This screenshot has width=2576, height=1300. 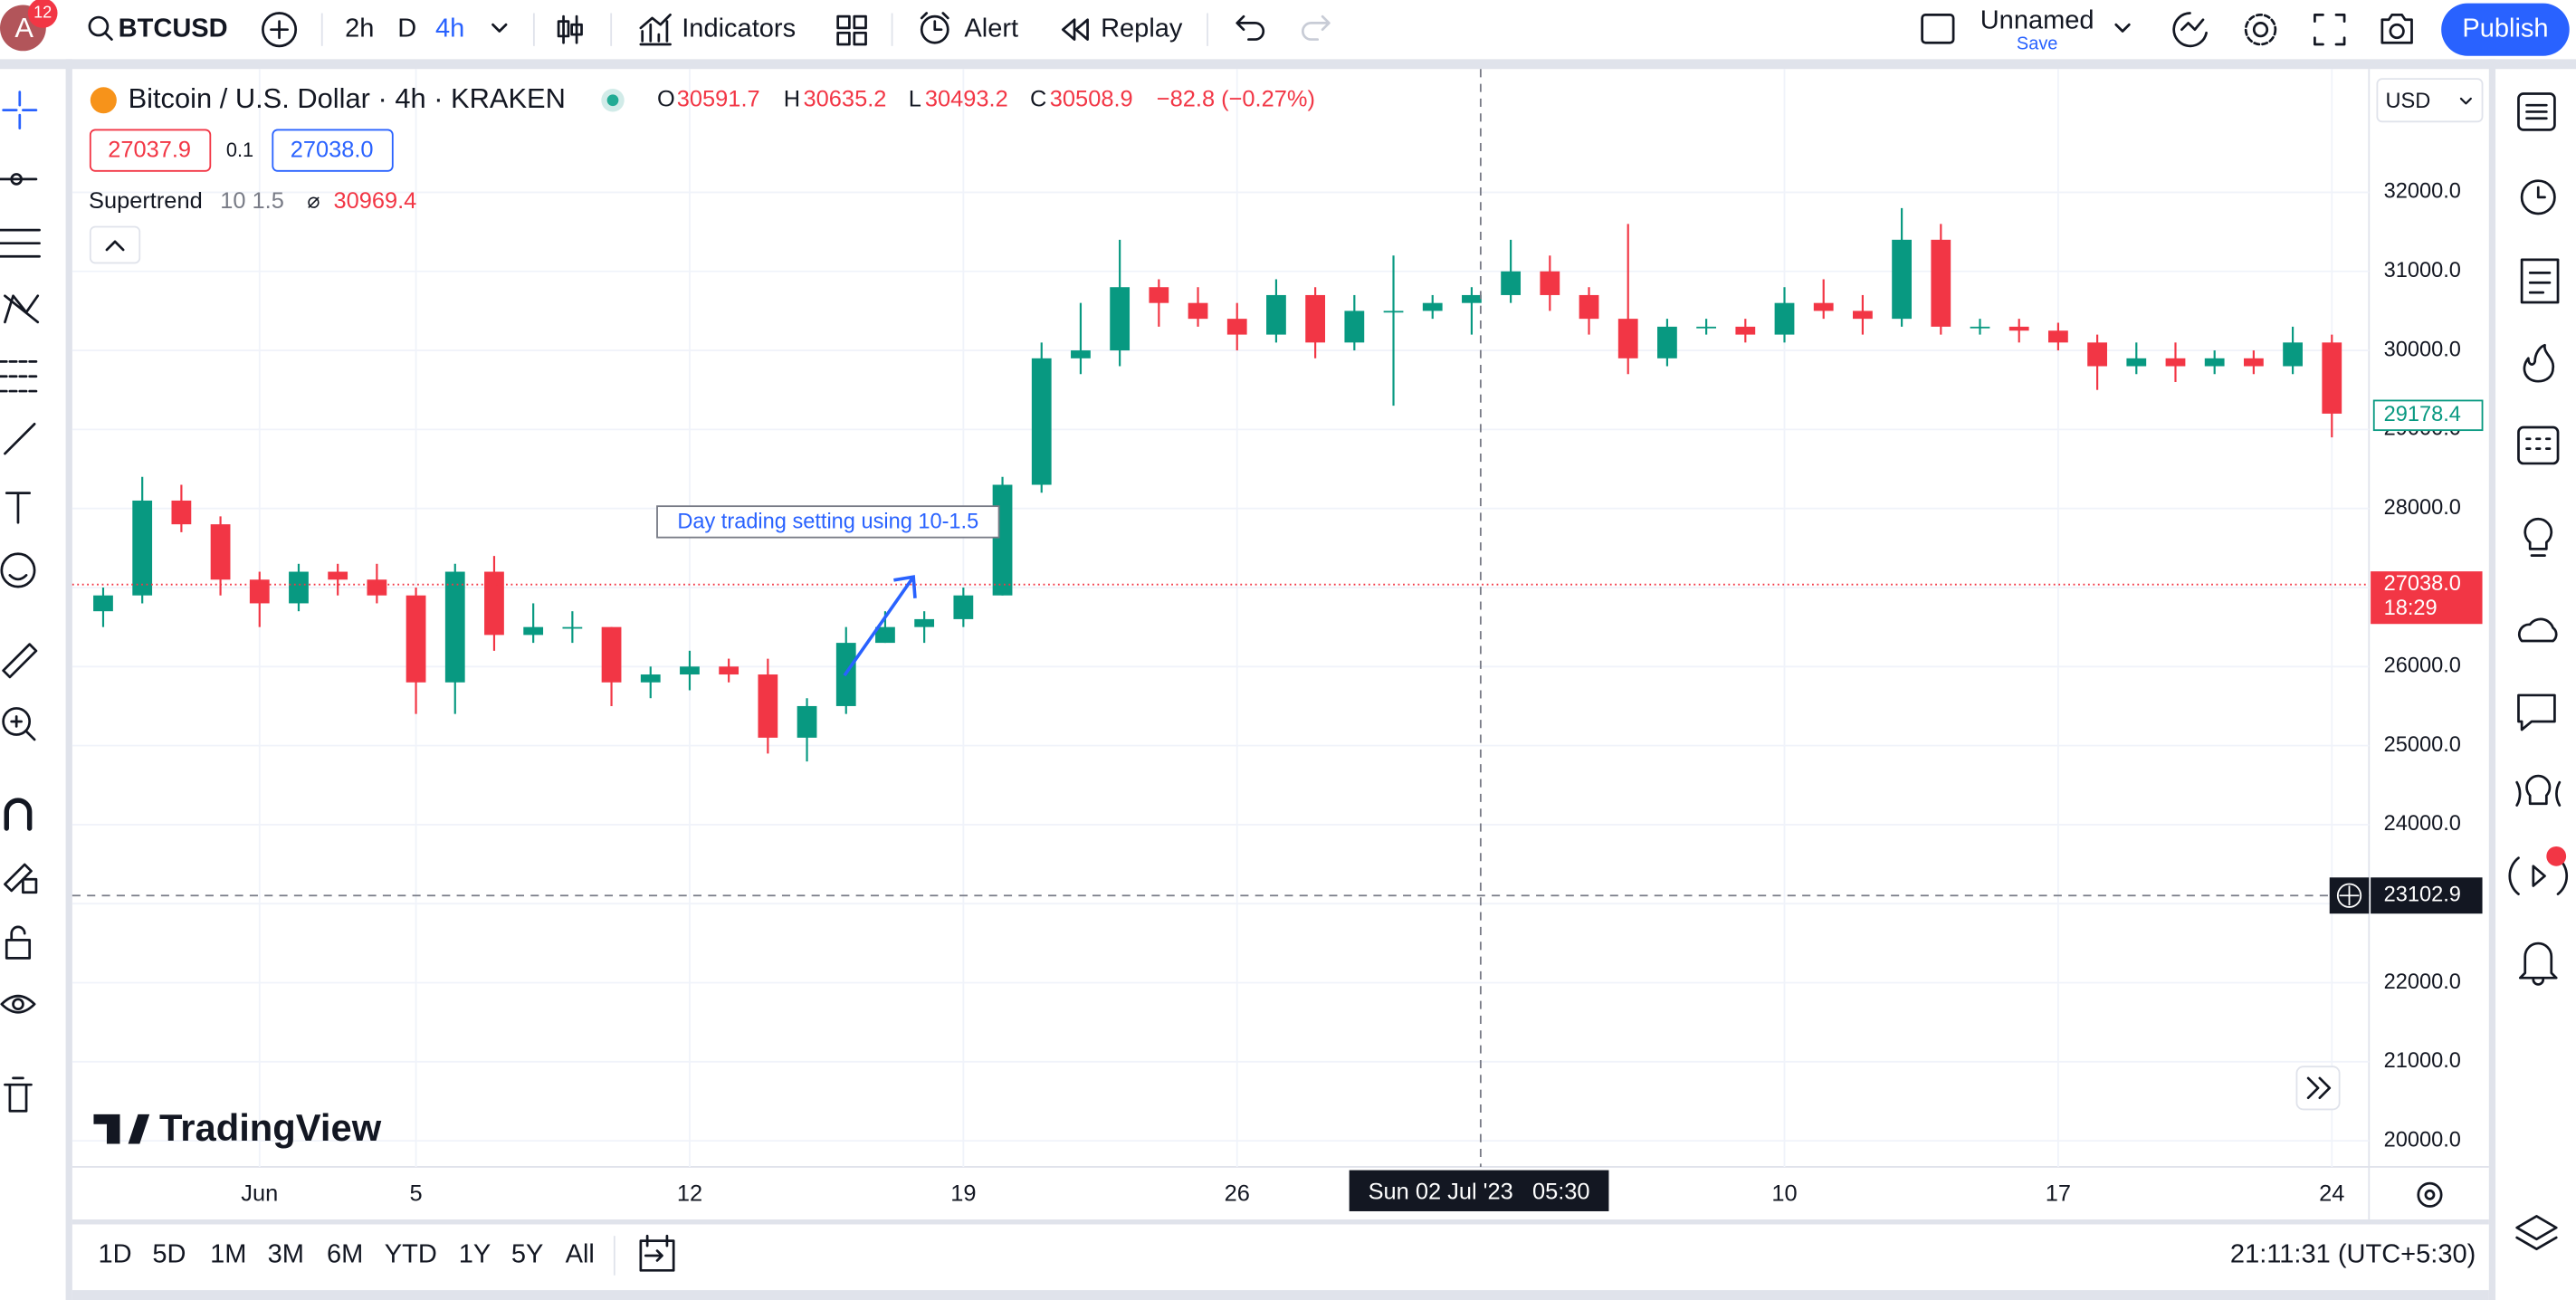 What do you see at coordinates (2538, 630) in the screenshot?
I see `chats` at bounding box center [2538, 630].